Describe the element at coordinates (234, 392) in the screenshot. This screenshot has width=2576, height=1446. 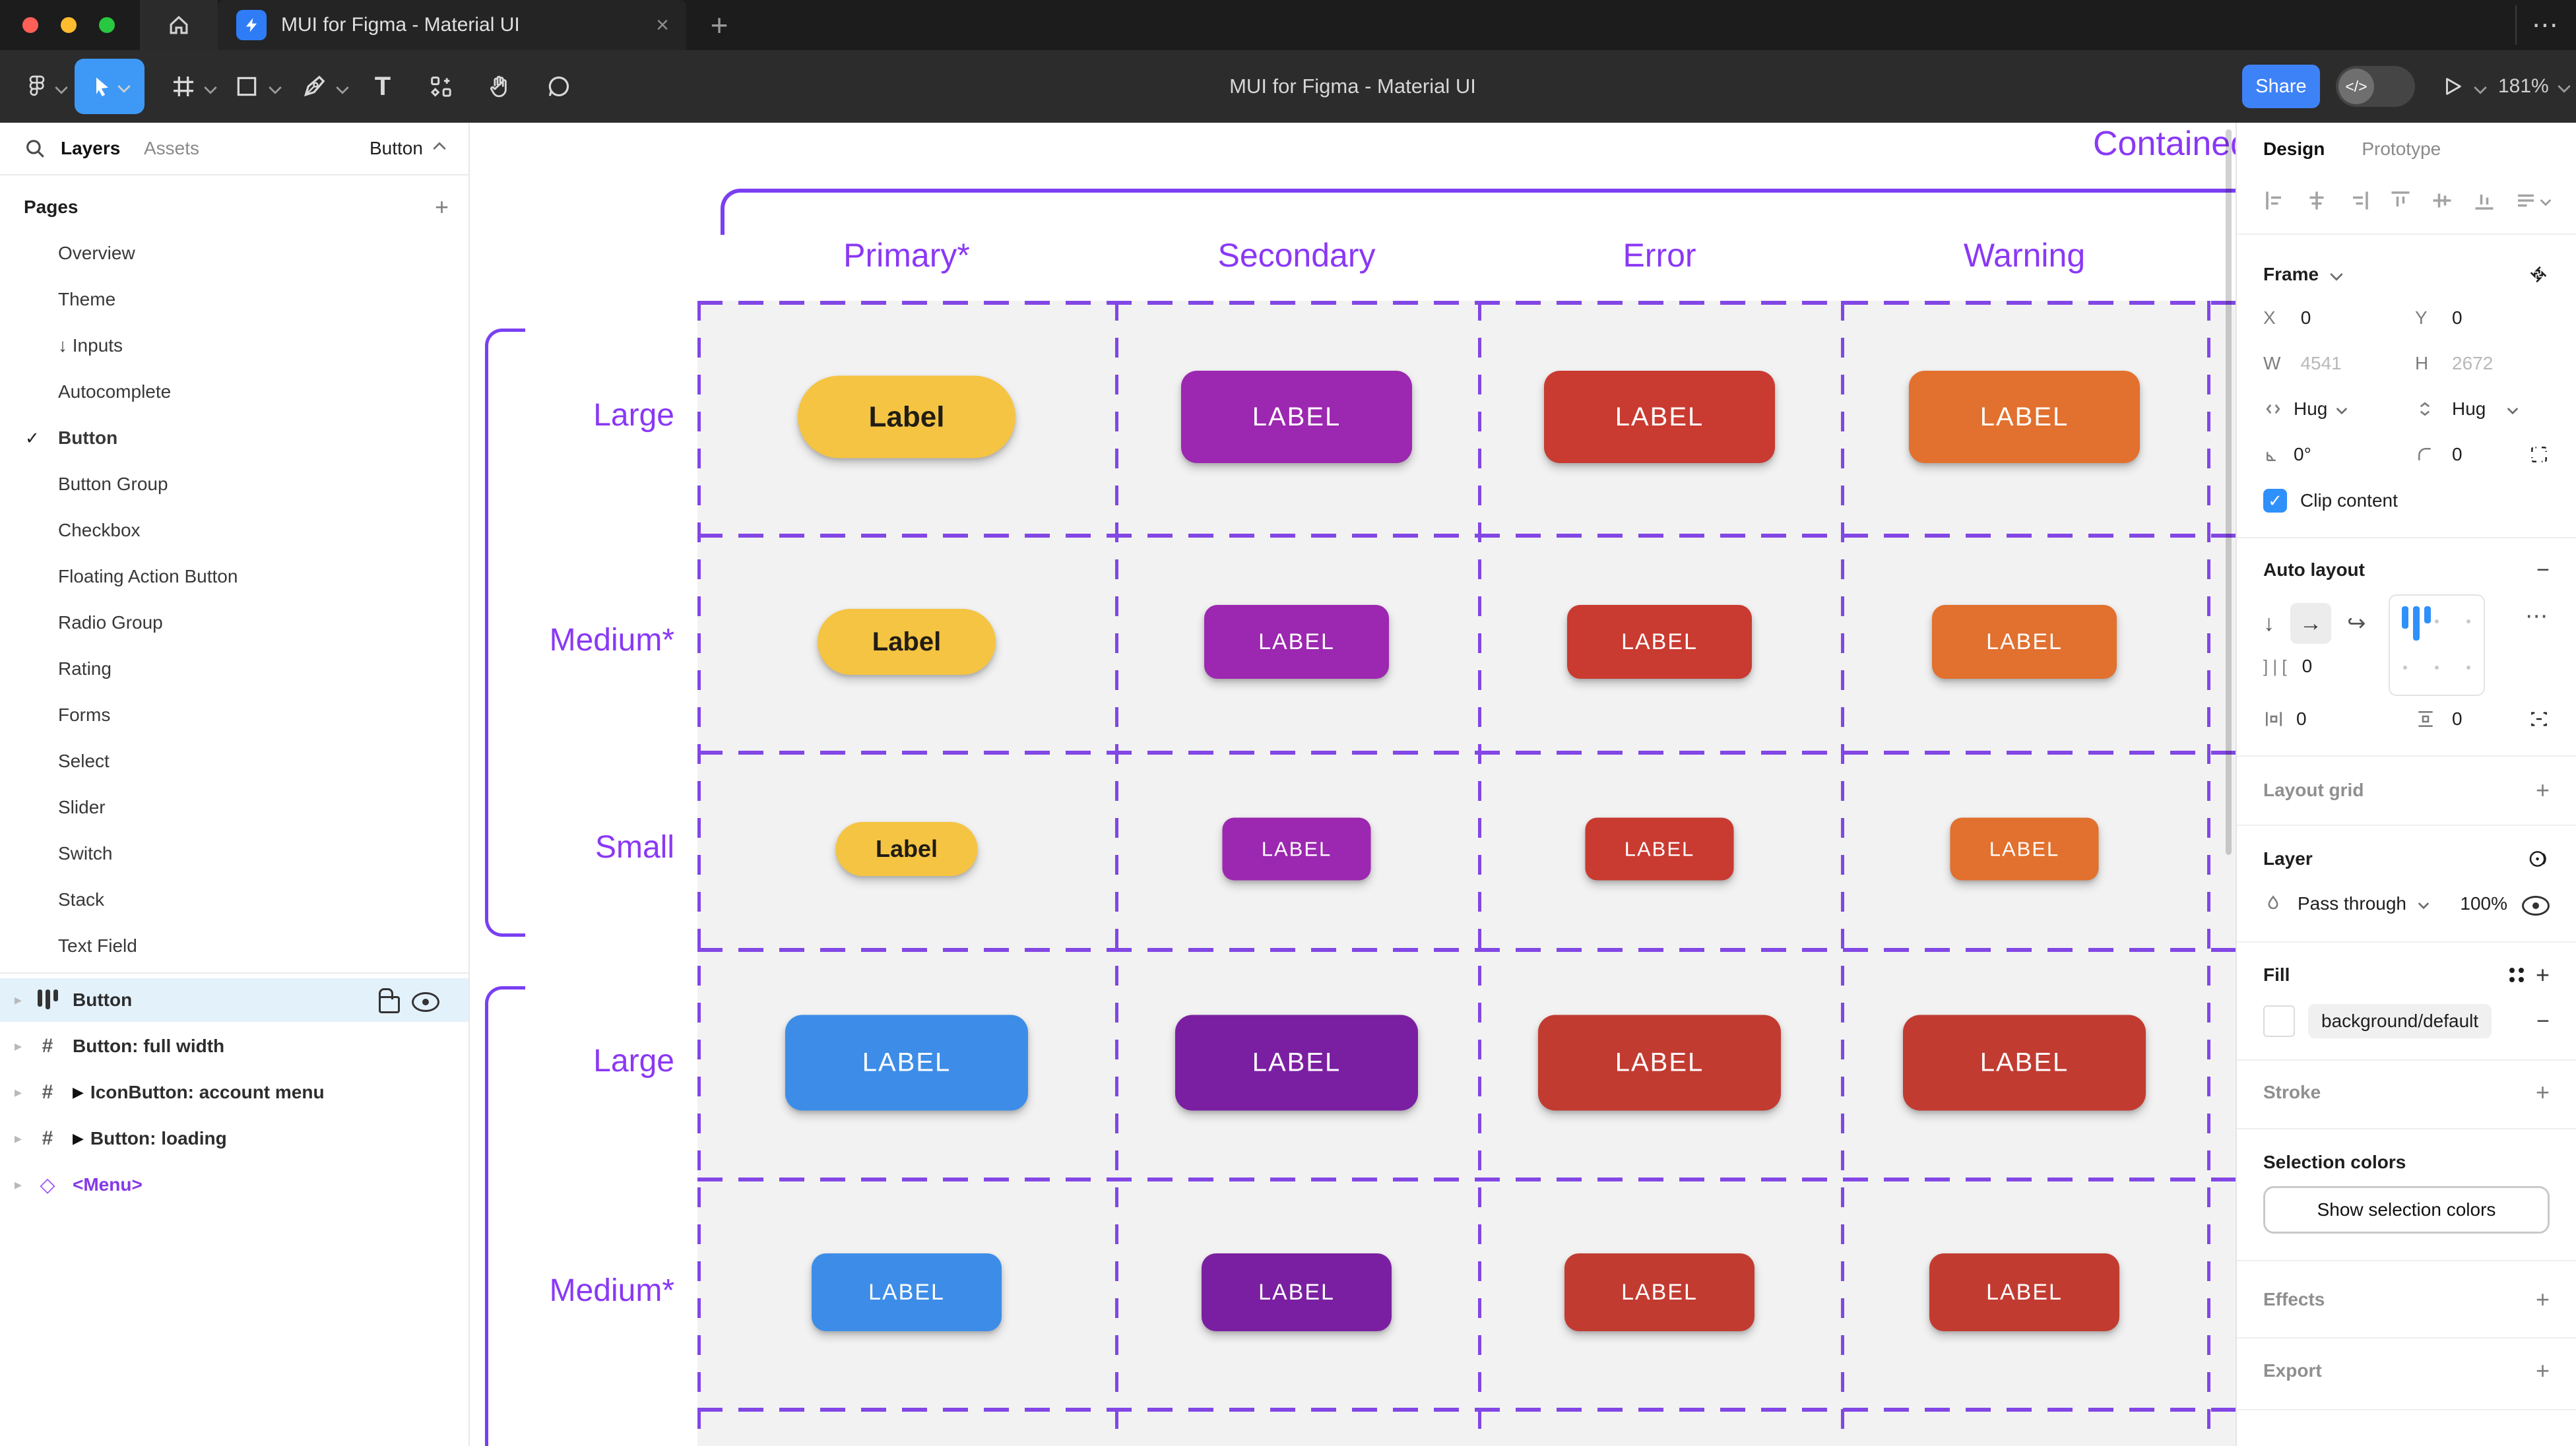
I see `sidebar-page-autocomplete: Autocomplete` at that location.